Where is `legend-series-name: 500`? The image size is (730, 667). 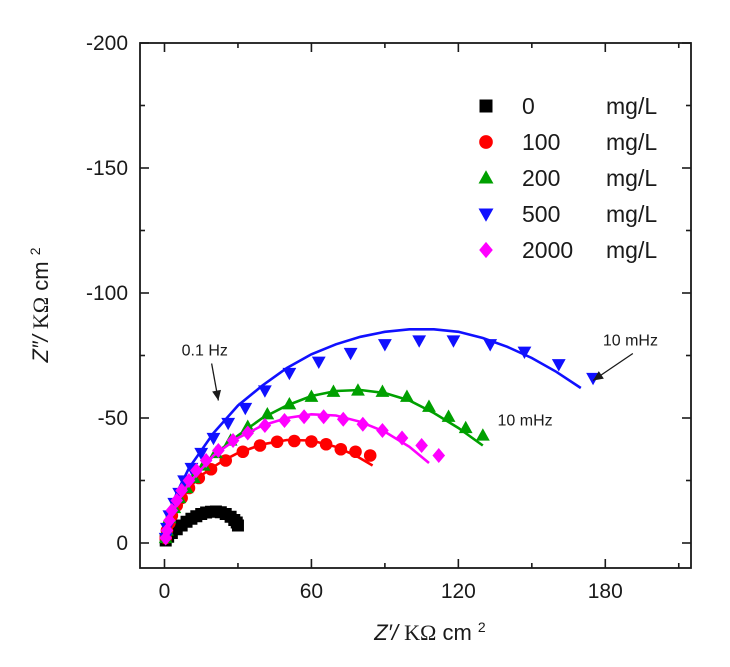 legend-series-name: 500 is located at coordinates (541, 214).